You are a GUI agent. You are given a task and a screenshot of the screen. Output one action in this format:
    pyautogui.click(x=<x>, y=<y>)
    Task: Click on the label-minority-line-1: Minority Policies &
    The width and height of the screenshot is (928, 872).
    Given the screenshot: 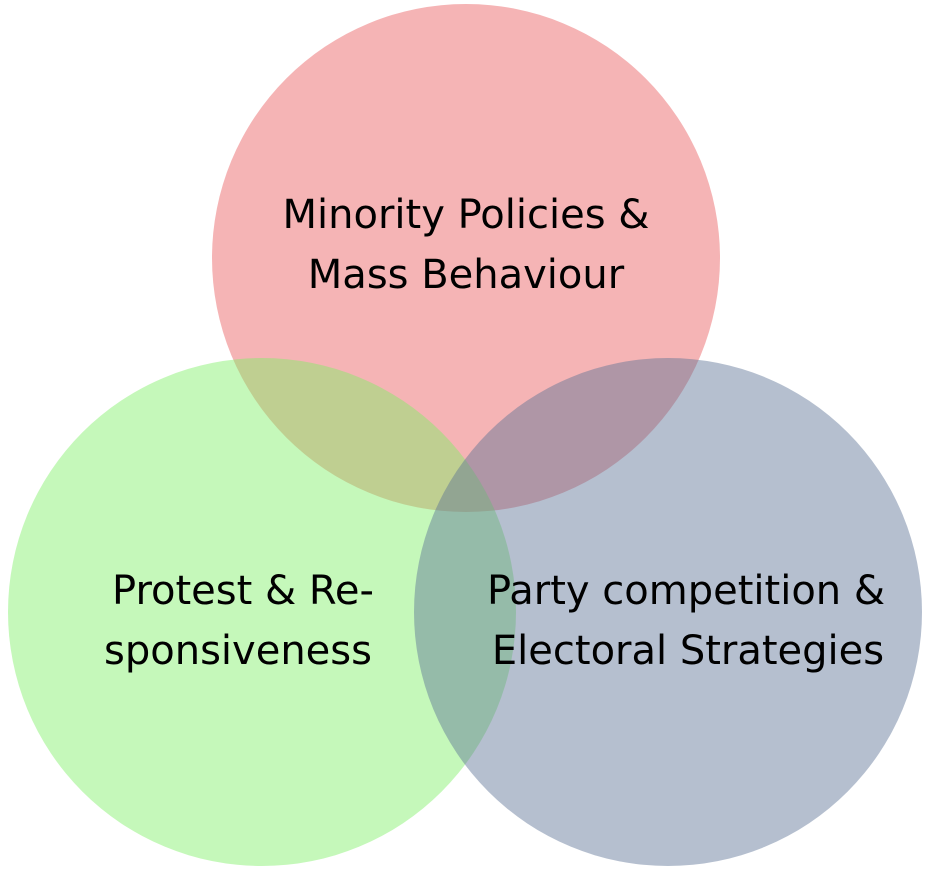 What is the action you would take?
    pyautogui.click(x=466, y=215)
    